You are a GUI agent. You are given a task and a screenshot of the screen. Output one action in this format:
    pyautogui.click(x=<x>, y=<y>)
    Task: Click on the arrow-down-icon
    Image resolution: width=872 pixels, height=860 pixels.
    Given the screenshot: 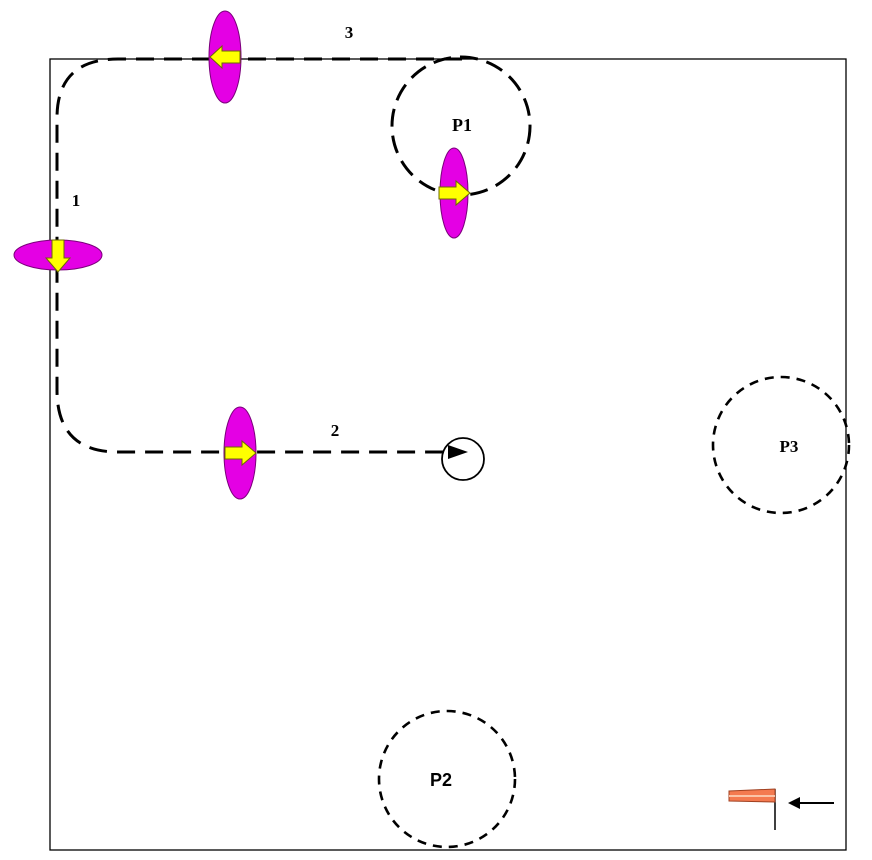 What is the action you would take?
    pyautogui.click(x=58, y=256)
    